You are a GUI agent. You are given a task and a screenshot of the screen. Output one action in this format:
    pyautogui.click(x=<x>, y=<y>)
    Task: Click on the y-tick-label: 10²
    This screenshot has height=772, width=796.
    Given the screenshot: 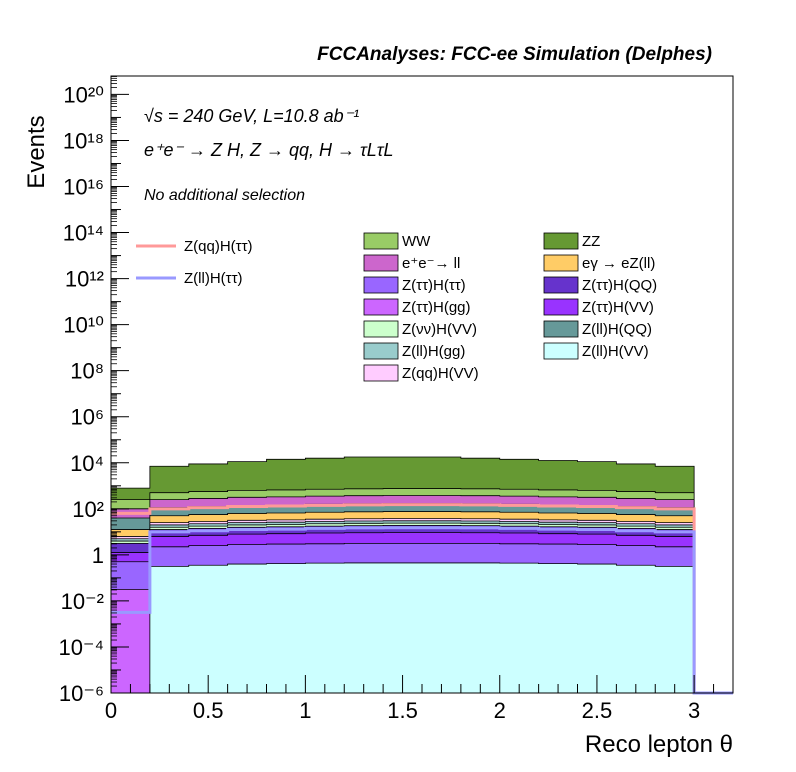 What is the action you would take?
    pyautogui.click(x=88, y=509)
    